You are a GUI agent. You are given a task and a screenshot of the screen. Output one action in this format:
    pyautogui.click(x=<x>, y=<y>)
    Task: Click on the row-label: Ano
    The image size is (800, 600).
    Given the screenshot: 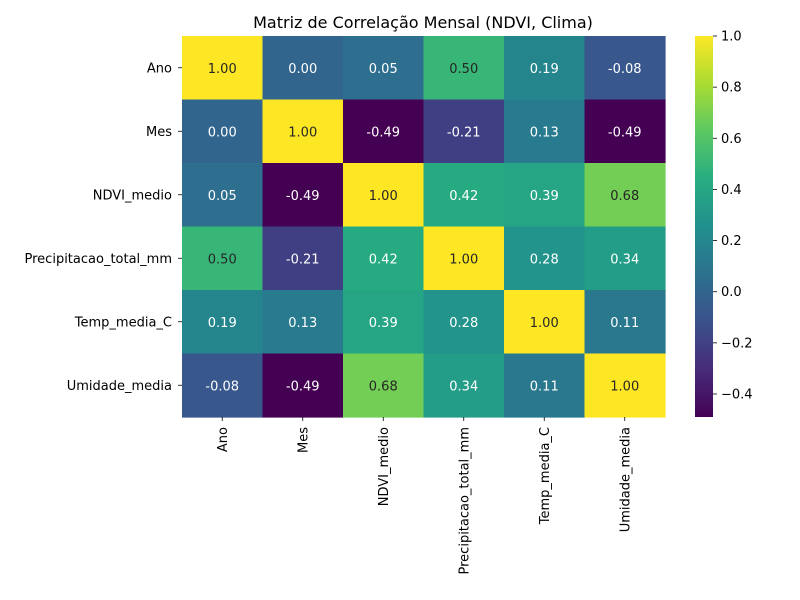 What is the action you would take?
    pyautogui.click(x=159, y=68)
    